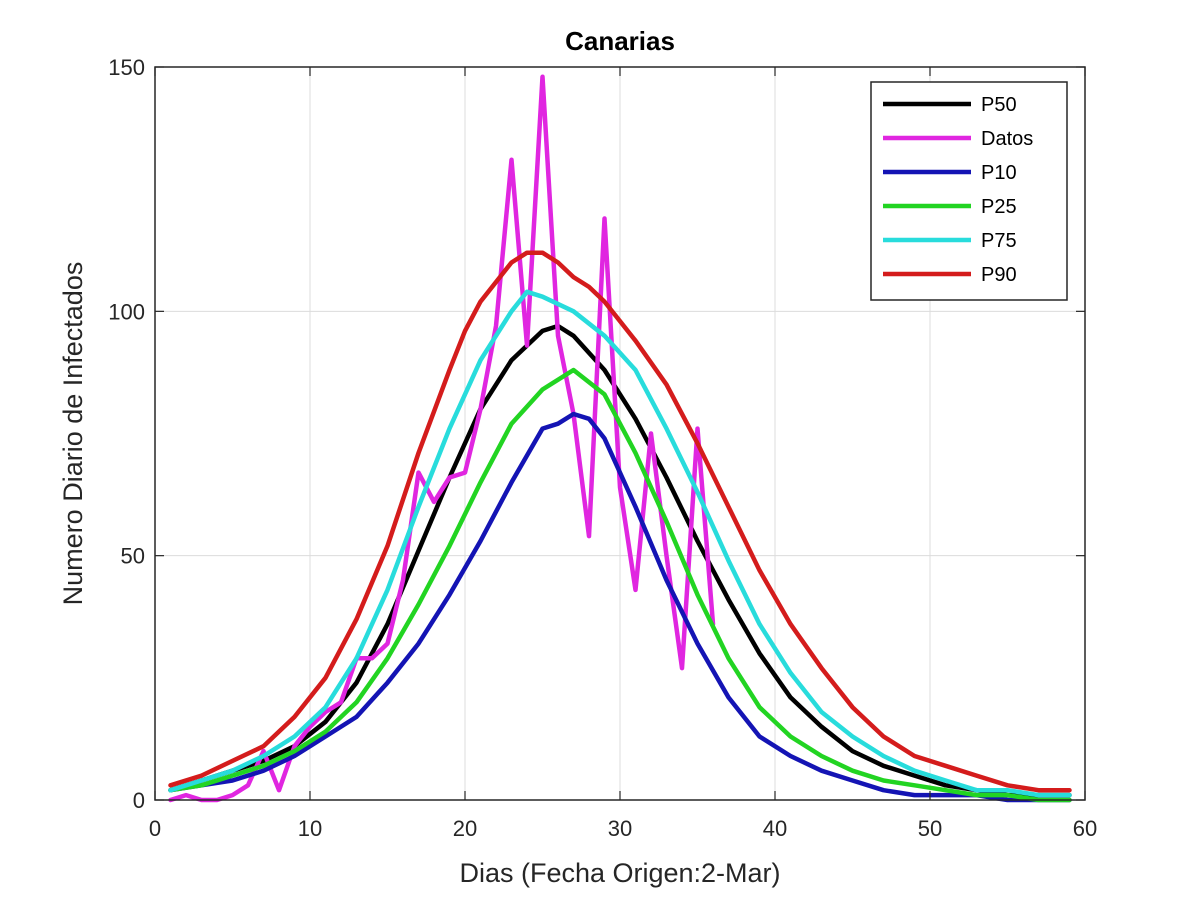 Image resolution: width=1200 pixels, height=900 pixels. Describe the element at coordinates (155, 828) in the screenshot. I see `x-tick-label: 0` at that location.